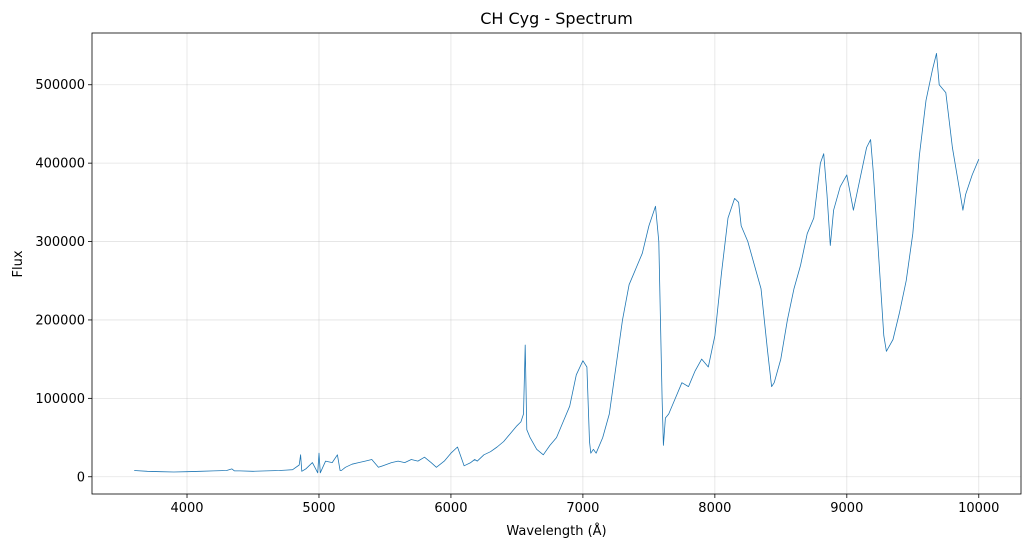 The image size is (1031, 549). What do you see at coordinates (60, 242) in the screenshot?
I see `y-tick-label: 300000` at bounding box center [60, 242].